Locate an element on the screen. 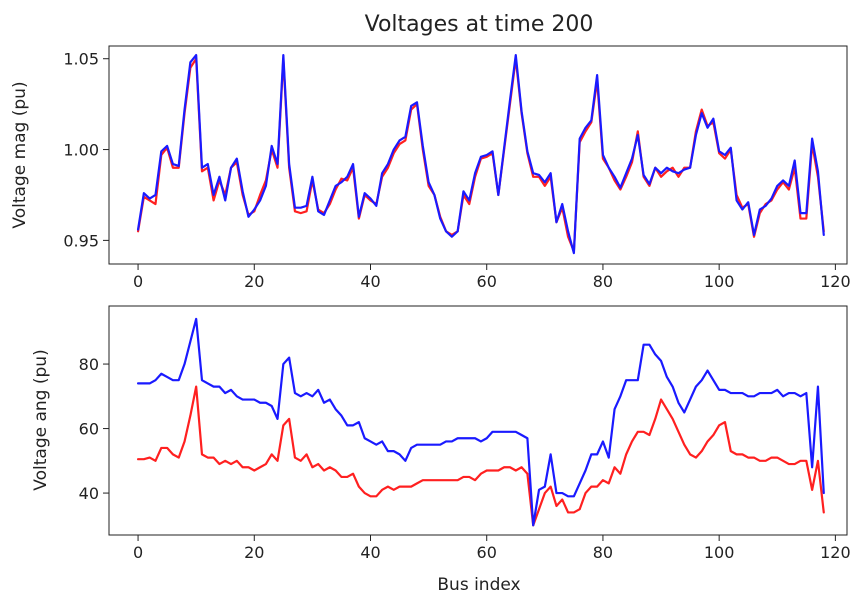 Image resolution: width=854 pixels, height=601 pixels. top-x-tick-label: 40 is located at coordinates (370, 281).